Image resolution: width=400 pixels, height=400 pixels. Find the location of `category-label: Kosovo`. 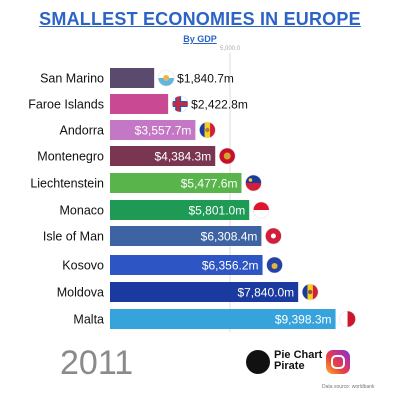

category-label: Kosovo is located at coordinates (83, 266).